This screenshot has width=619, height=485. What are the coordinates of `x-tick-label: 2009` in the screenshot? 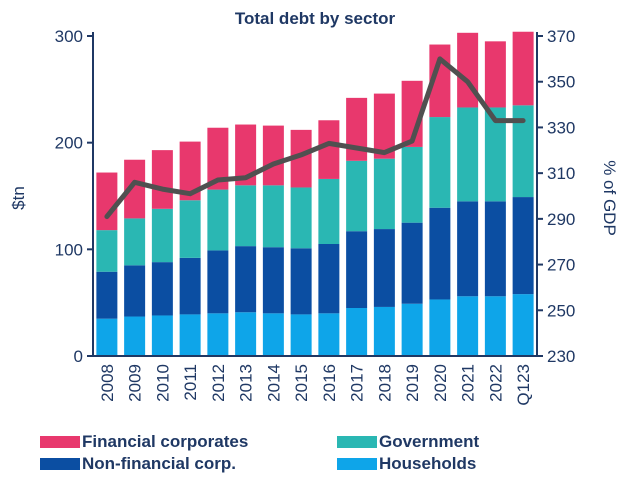 It's located at (135, 383).